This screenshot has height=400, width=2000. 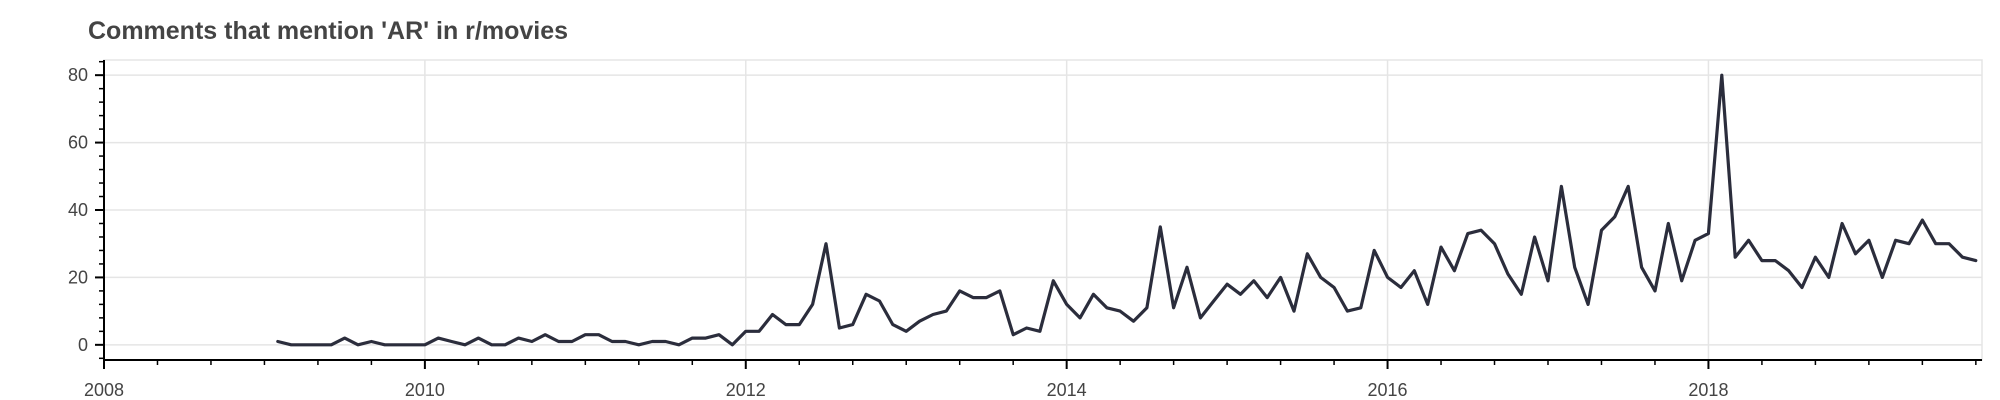 What do you see at coordinates (104, 390) in the screenshot?
I see `x-tick-label: 2008` at bounding box center [104, 390].